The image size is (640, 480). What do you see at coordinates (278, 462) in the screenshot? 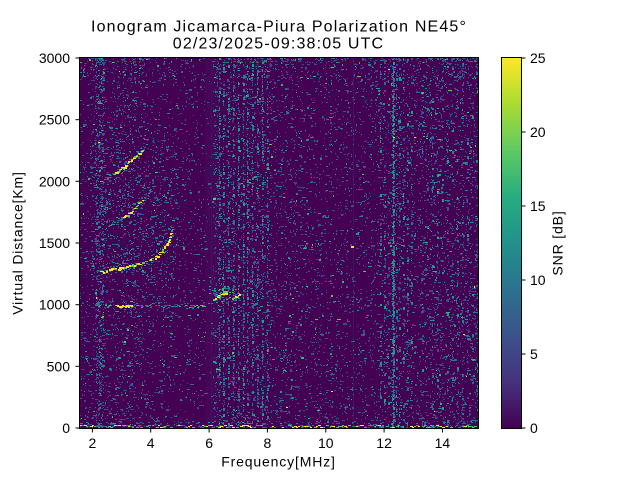
I see `svg-text: Frequency[MHz]` at bounding box center [278, 462].